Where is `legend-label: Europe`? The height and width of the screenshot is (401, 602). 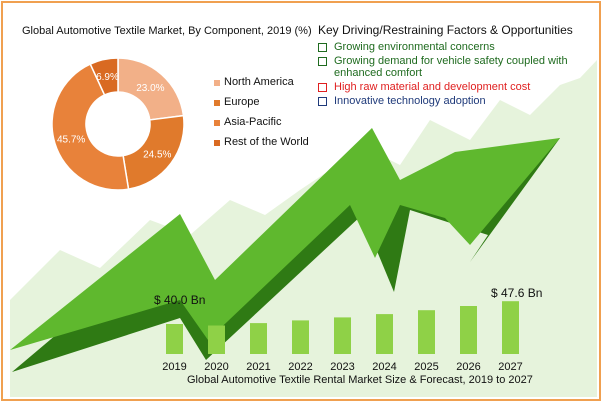 legend-label: Europe is located at coordinates (242, 102).